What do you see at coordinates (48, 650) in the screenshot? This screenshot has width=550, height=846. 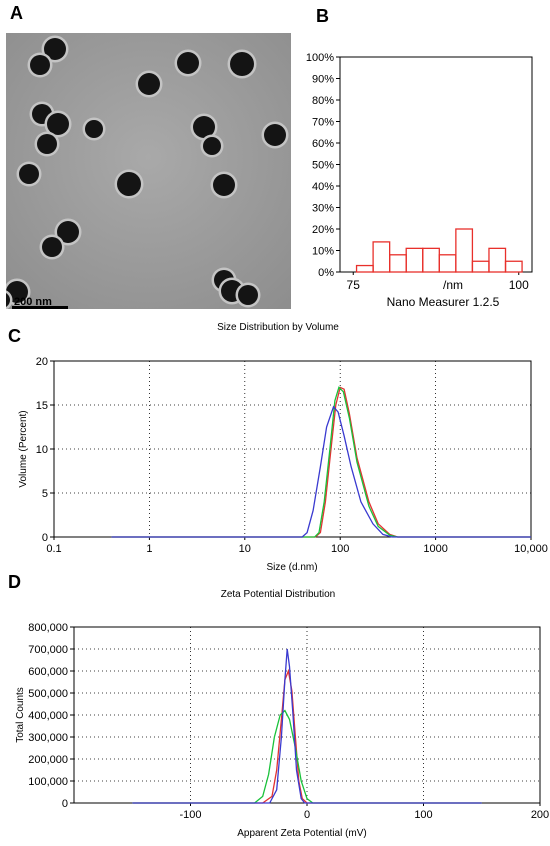 I see `zeta-chart-y-tick-label: 700,000` at bounding box center [48, 650].